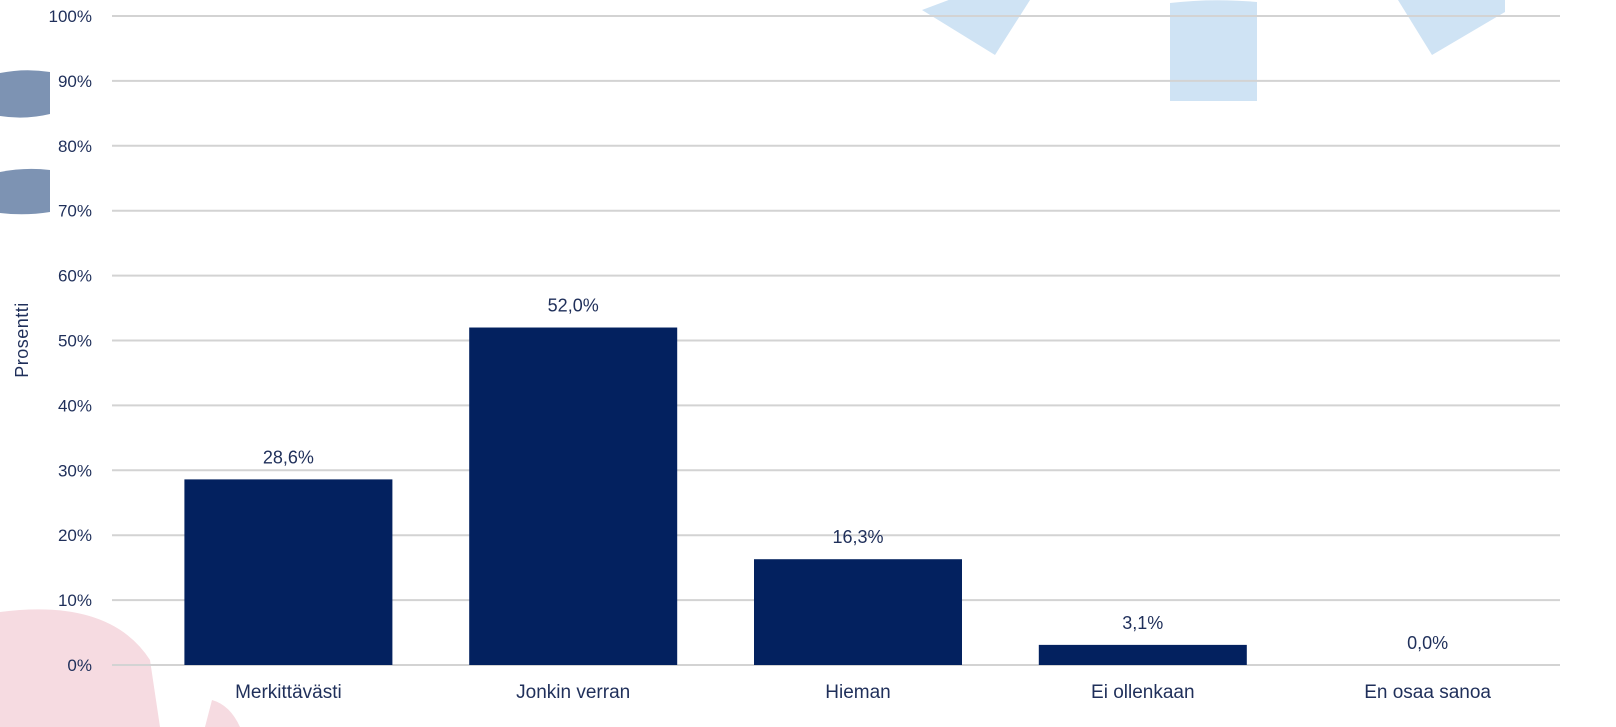 This screenshot has width=1616, height=727. Describe the element at coordinates (75, 81) in the screenshot. I see `y-tick-label: 90%` at that location.